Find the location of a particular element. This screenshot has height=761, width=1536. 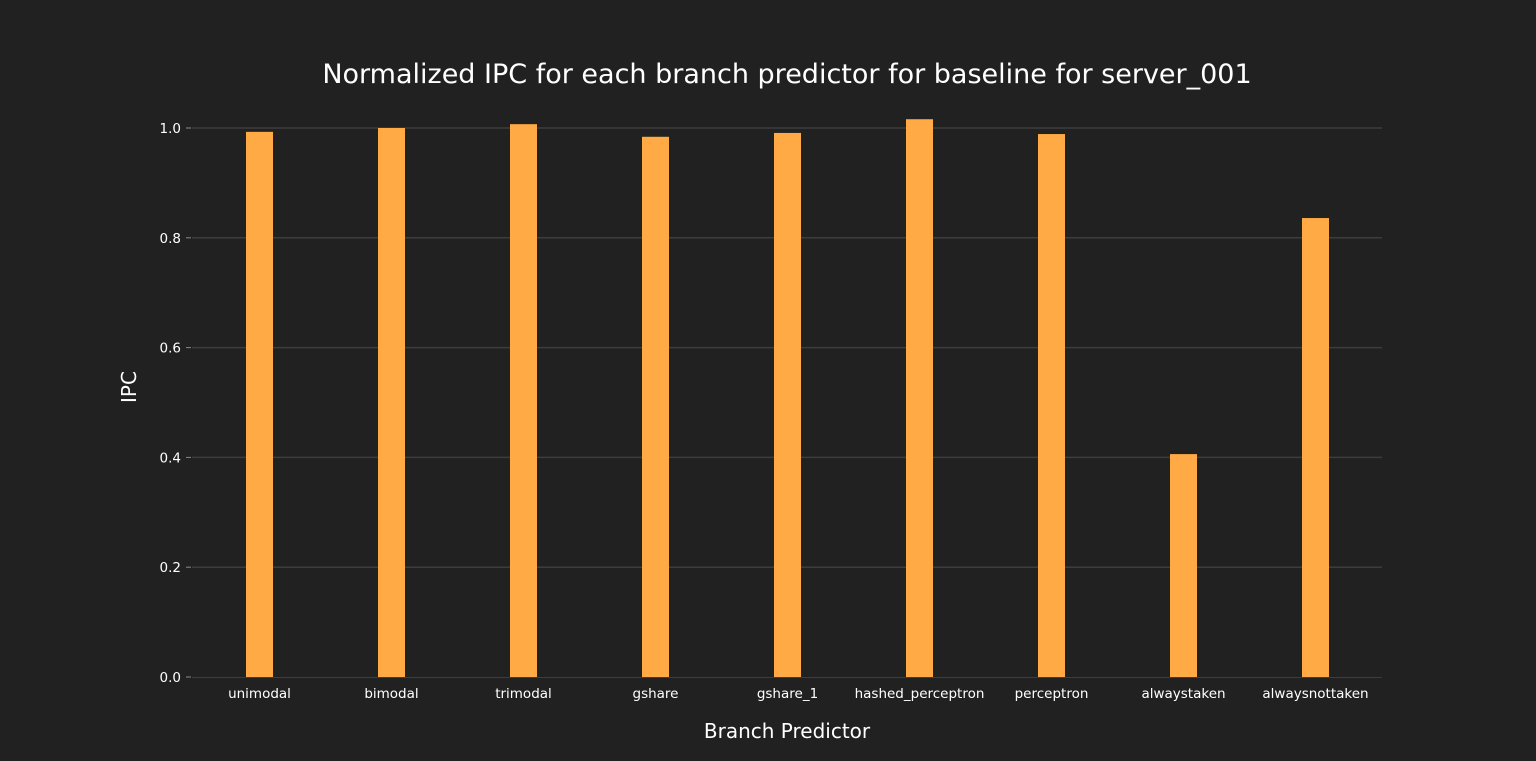

bar-perceptron is located at coordinates (1051, 405).